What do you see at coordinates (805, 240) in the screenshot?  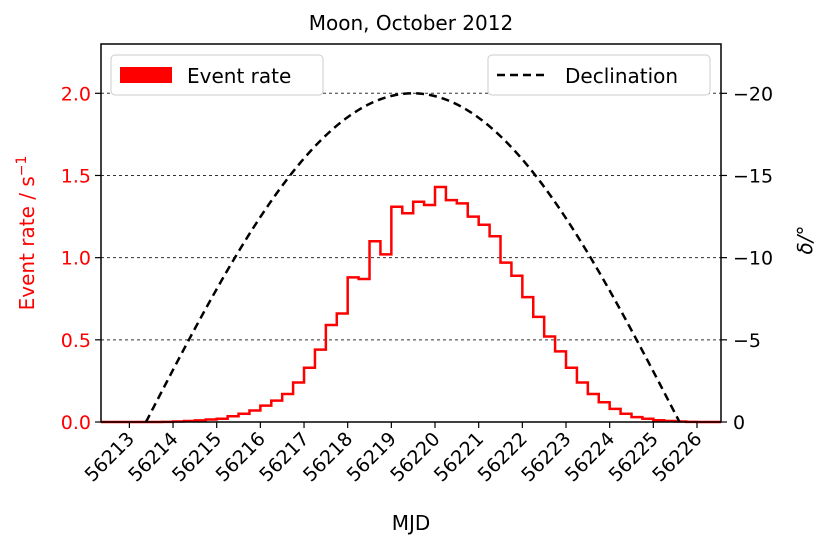 I see `right-y-axis-label: δ/°` at bounding box center [805, 240].